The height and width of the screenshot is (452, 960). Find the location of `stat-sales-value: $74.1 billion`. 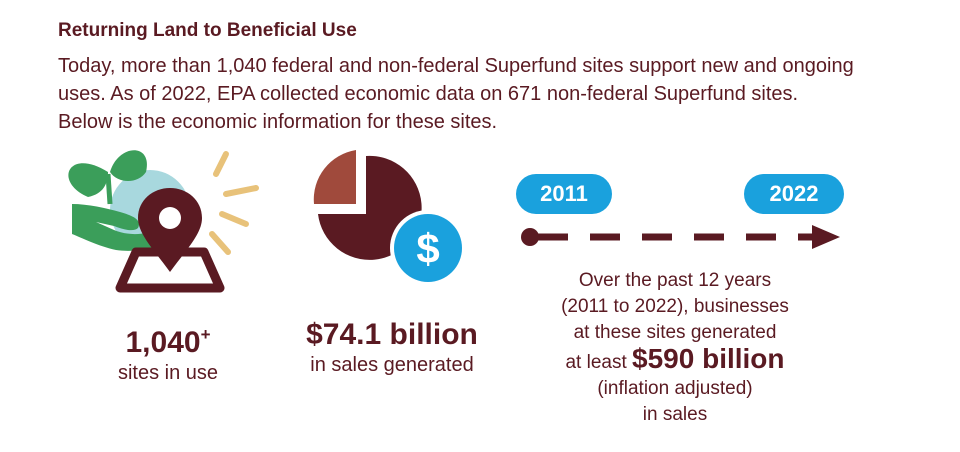

stat-sales-value: $74.1 billion is located at coordinates (392, 334).